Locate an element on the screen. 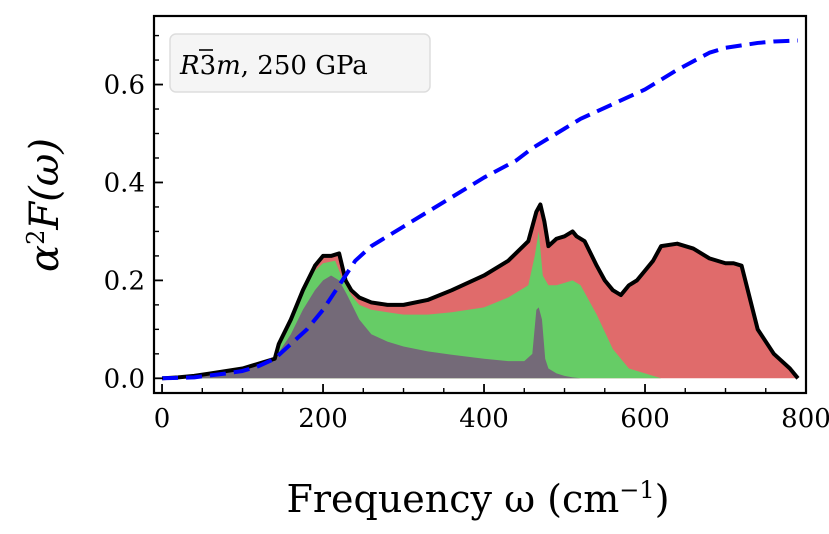  y-tick-label: 0.0 is located at coordinates (124, 379).